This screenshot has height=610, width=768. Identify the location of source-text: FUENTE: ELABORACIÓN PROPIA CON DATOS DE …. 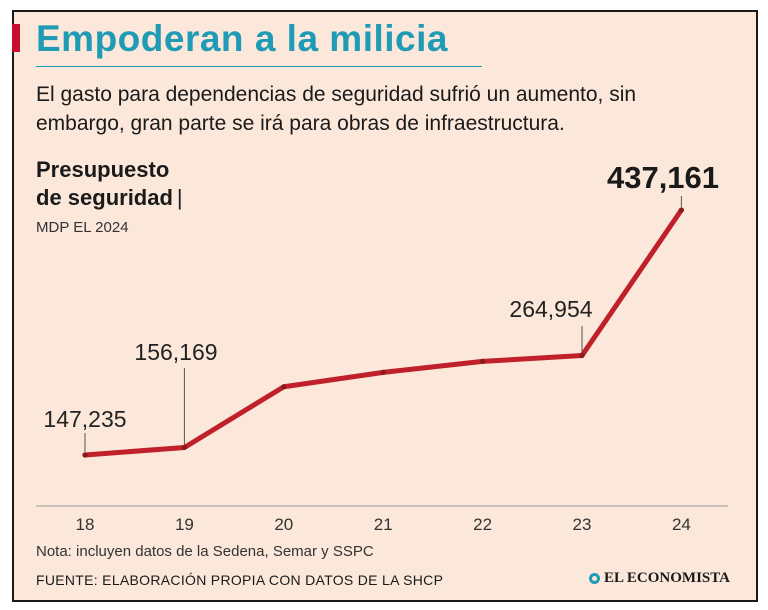
(240, 580).